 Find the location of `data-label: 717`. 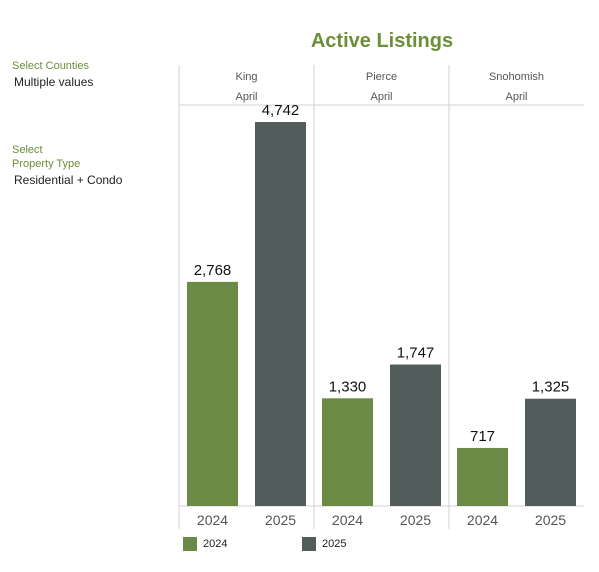

data-label: 717 is located at coordinates (482, 436).